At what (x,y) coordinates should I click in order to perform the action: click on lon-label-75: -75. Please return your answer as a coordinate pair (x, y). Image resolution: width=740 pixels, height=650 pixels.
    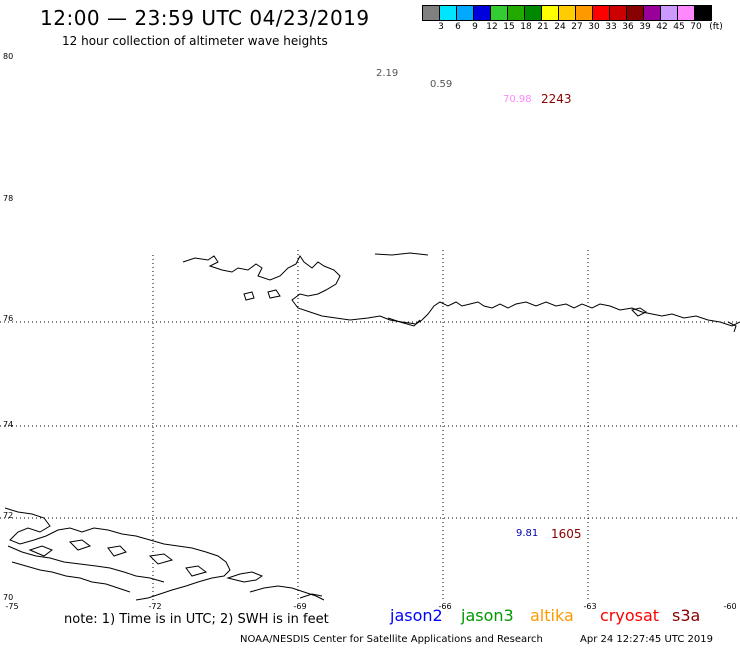
    Looking at the image, I should click on (12, 606).